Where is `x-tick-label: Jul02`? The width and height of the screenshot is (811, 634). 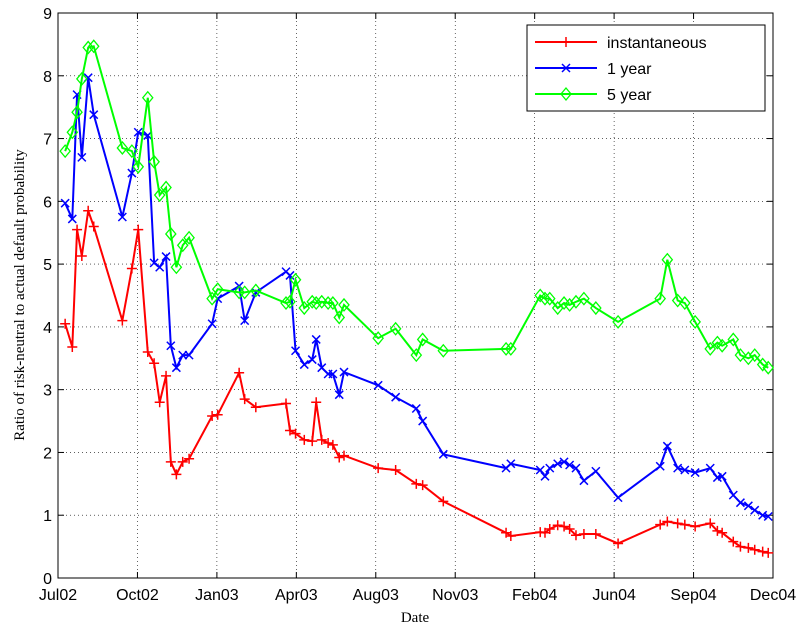
x-tick-label: Jul02 is located at coordinates (58, 595).